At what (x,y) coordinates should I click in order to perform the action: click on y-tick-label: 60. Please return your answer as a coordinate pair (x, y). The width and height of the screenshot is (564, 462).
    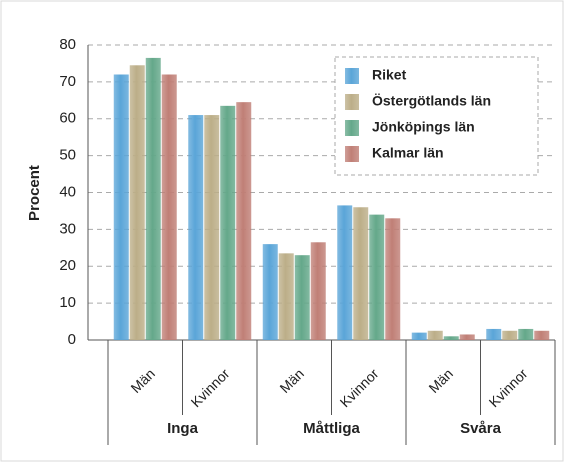
    Looking at the image, I should click on (67, 118).